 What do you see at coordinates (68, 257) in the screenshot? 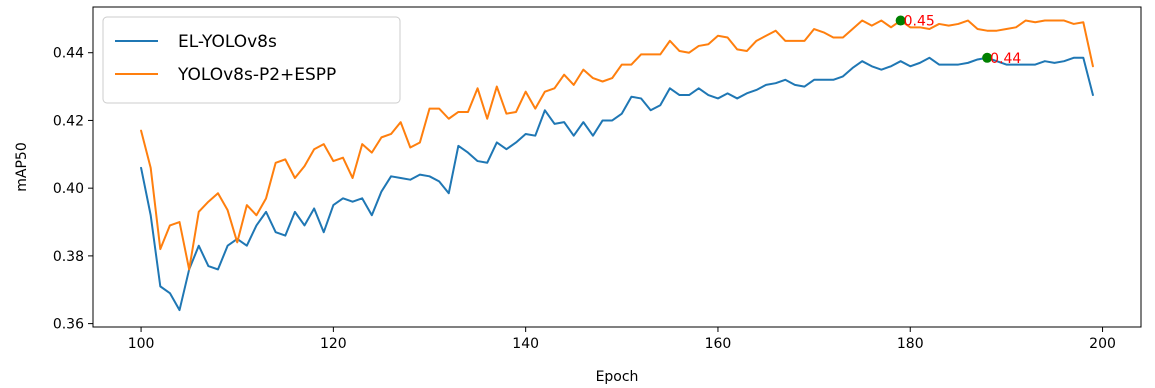
I see `y-tick-label: 0.38` at bounding box center [68, 257].